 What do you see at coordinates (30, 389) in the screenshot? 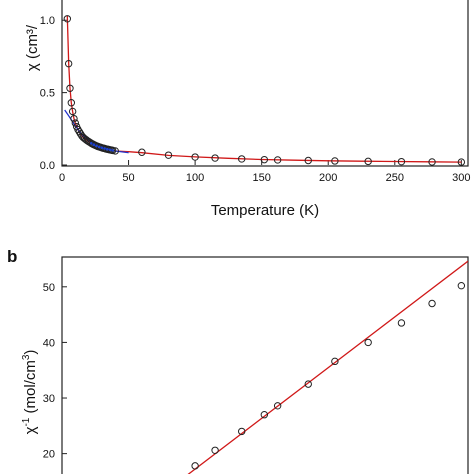
I see `y-label-b-rest: (mol/cm` at bounding box center [30, 389].